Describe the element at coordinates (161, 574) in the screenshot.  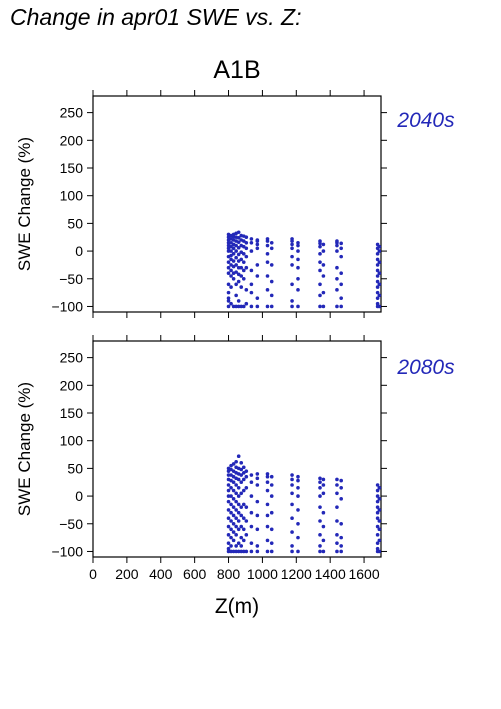
I see `x-tick-label: 400` at that location.